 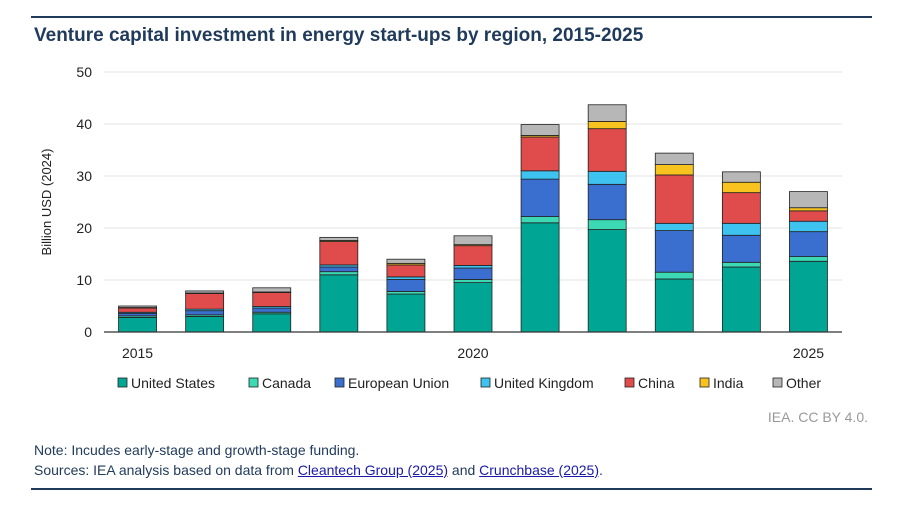 What do you see at coordinates (84, 124) in the screenshot?
I see `y-tick-label: 40` at bounding box center [84, 124].